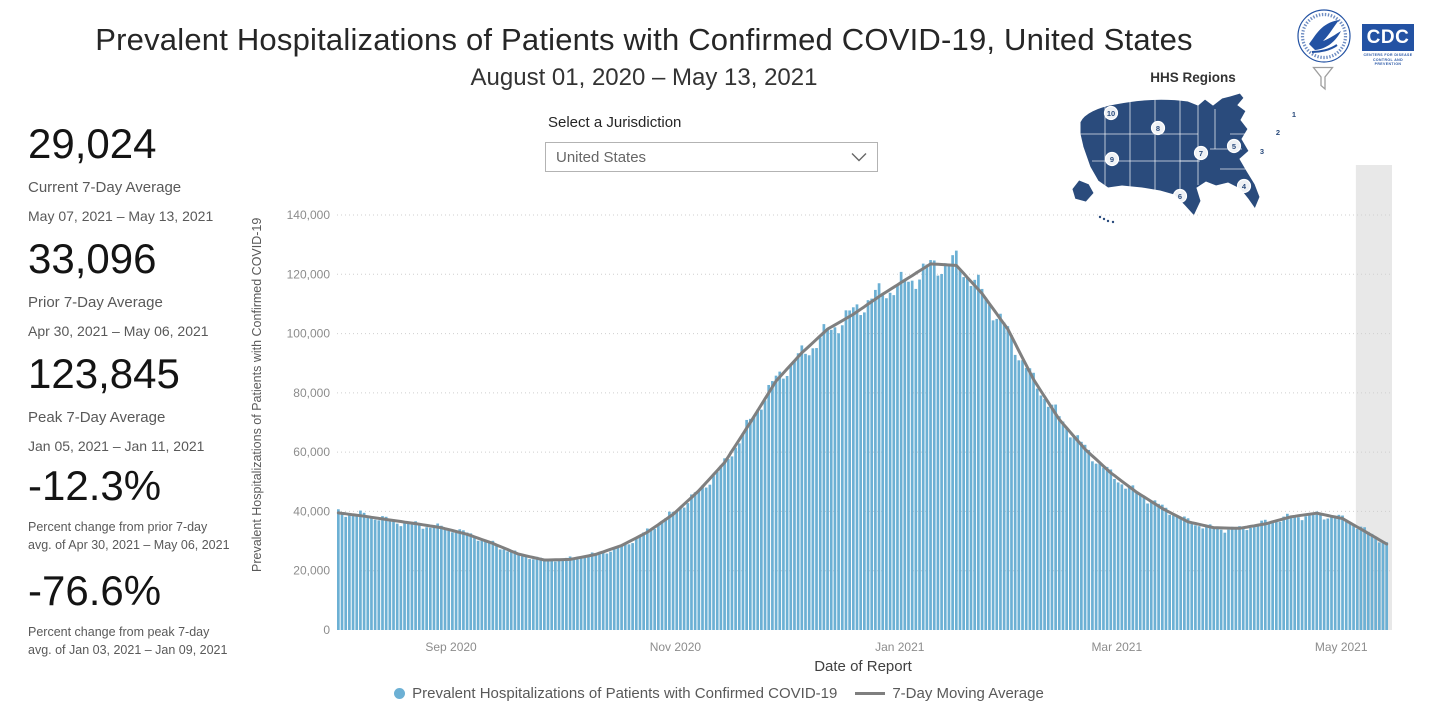 The image size is (1438, 716). I want to click on region-marker-3: 3, so click(1262, 151).